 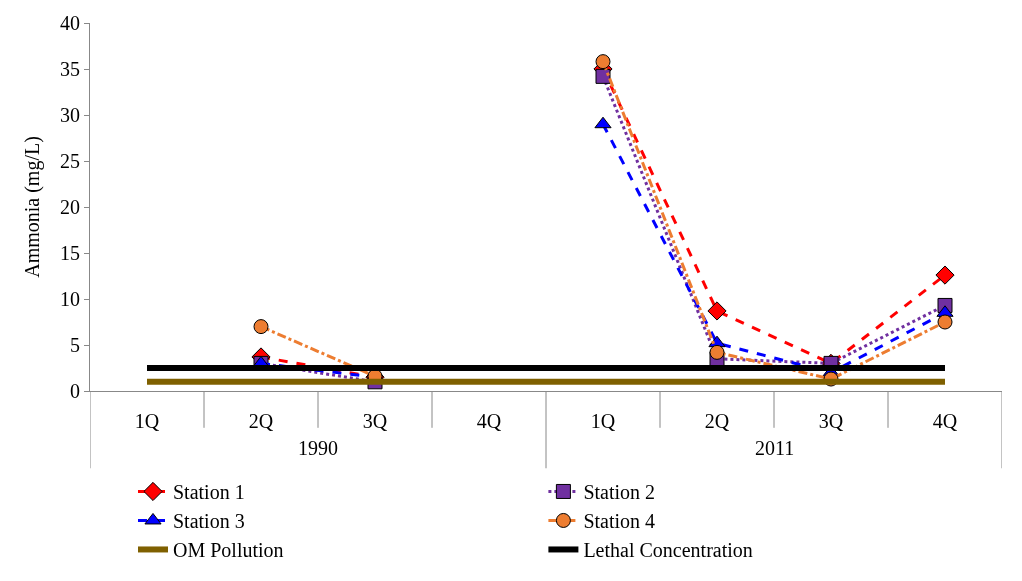 I want to click on legend-label: OM Pollution, so click(x=228, y=550).